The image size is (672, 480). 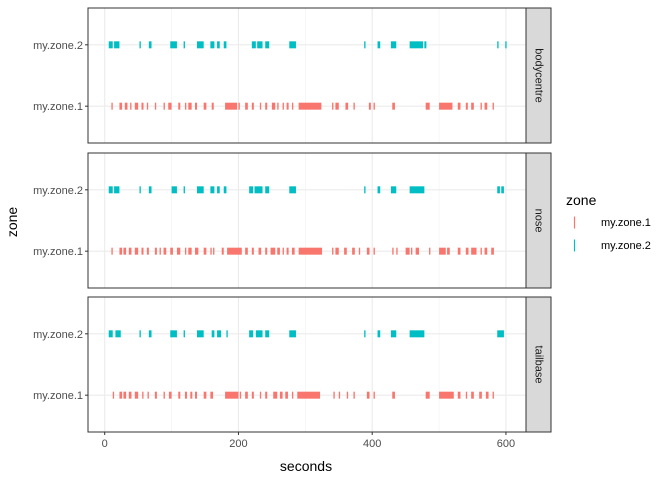 I want to click on x-tick-label: 200, so click(x=238, y=444).